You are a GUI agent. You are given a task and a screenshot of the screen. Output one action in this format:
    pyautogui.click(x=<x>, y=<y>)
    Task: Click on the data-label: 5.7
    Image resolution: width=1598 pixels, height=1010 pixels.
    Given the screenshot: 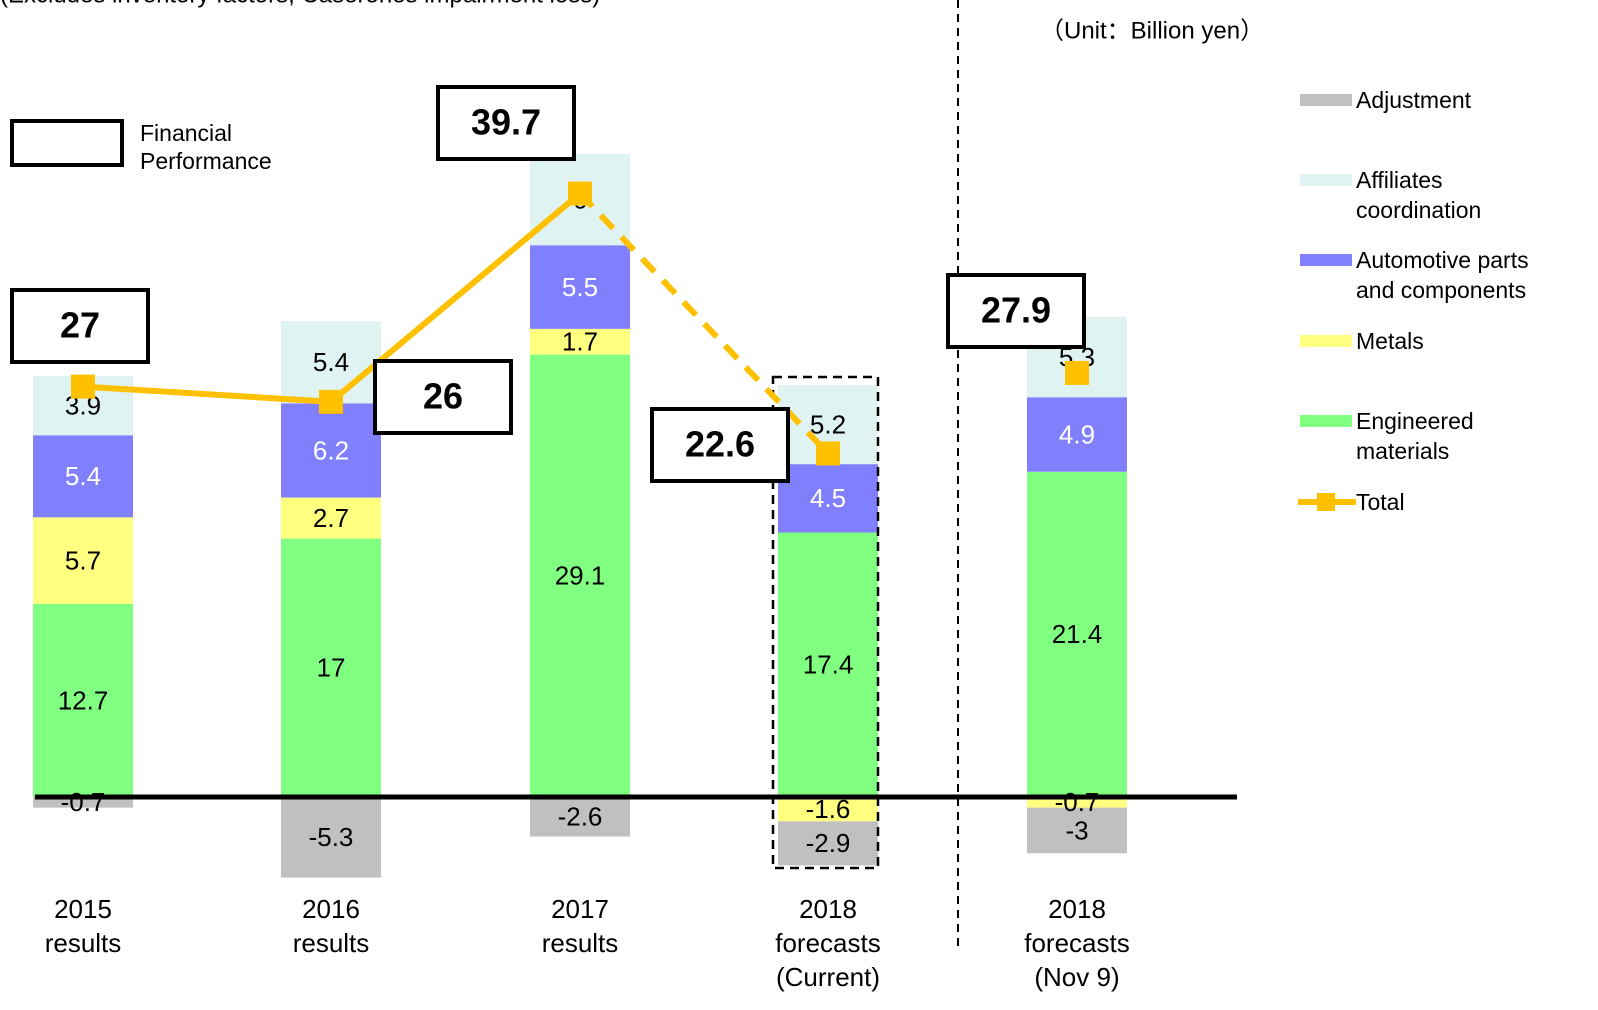 What is the action you would take?
    pyautogui.click(x=83, y=561)
    